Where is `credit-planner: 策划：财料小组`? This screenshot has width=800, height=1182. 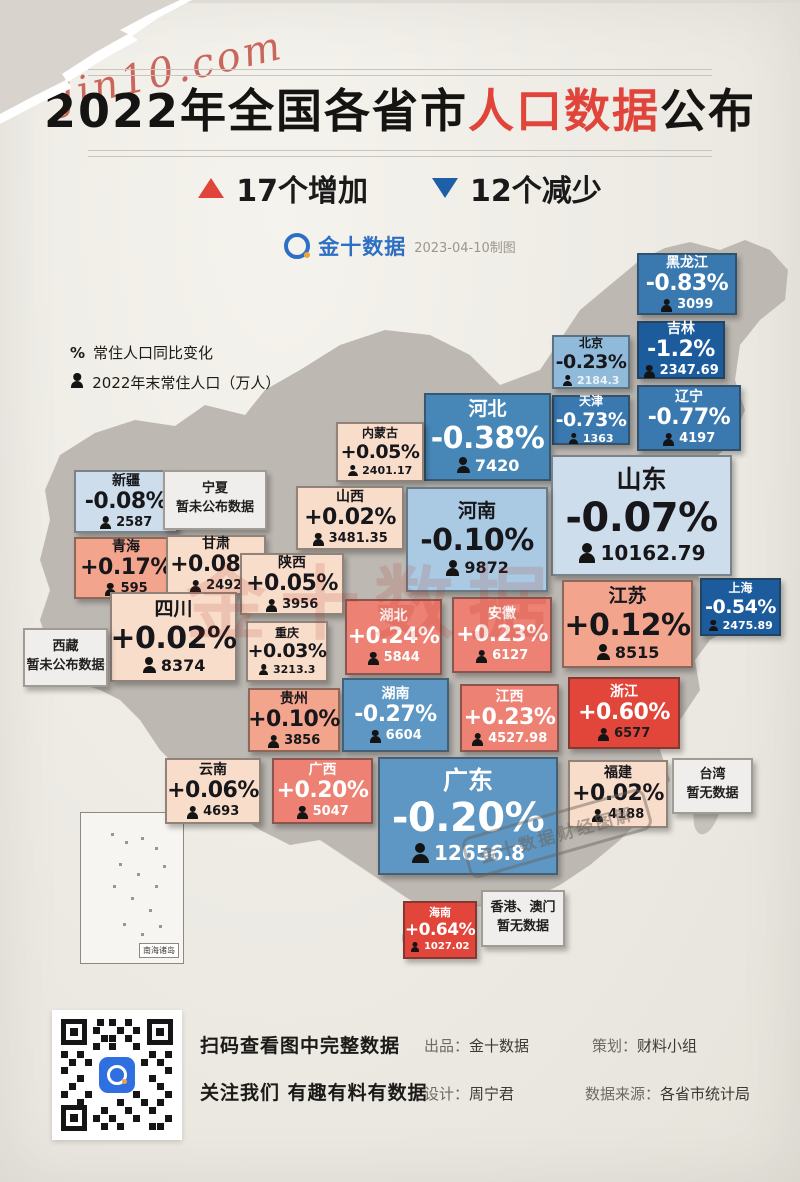 credit-planner: 策划：财料小组 is located at coordinates (644, 1045).